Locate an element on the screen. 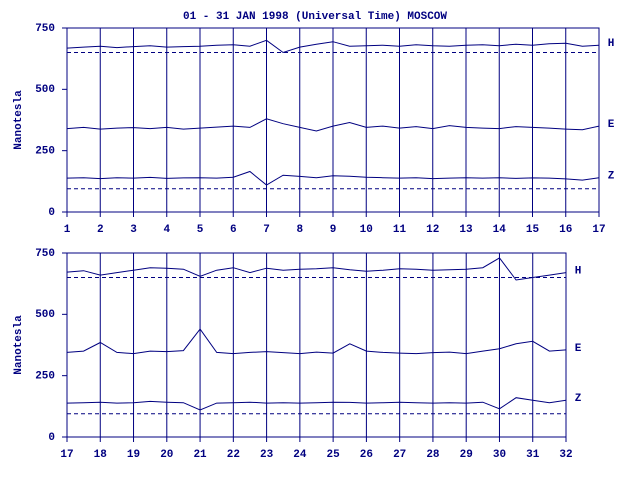  x-tick-label: 23 is located at coordinates (267, 455).